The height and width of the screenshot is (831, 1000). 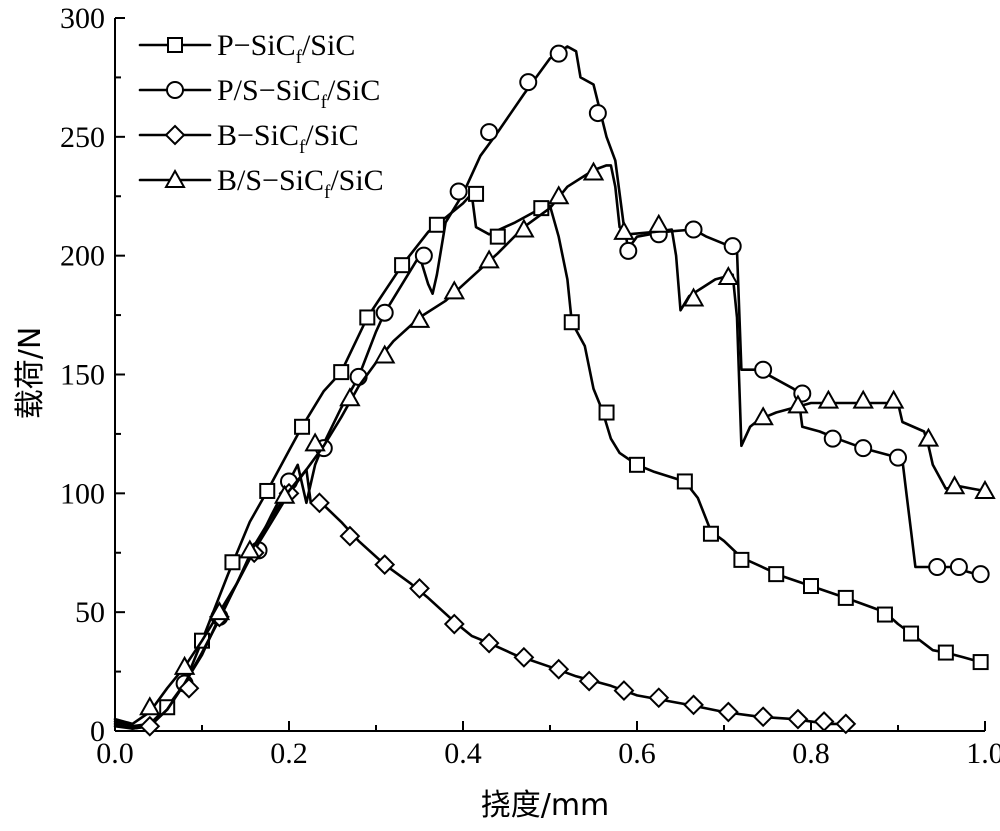 I want to click on legend-label: P−SiCf/SiC, so click(x=286, y=48).